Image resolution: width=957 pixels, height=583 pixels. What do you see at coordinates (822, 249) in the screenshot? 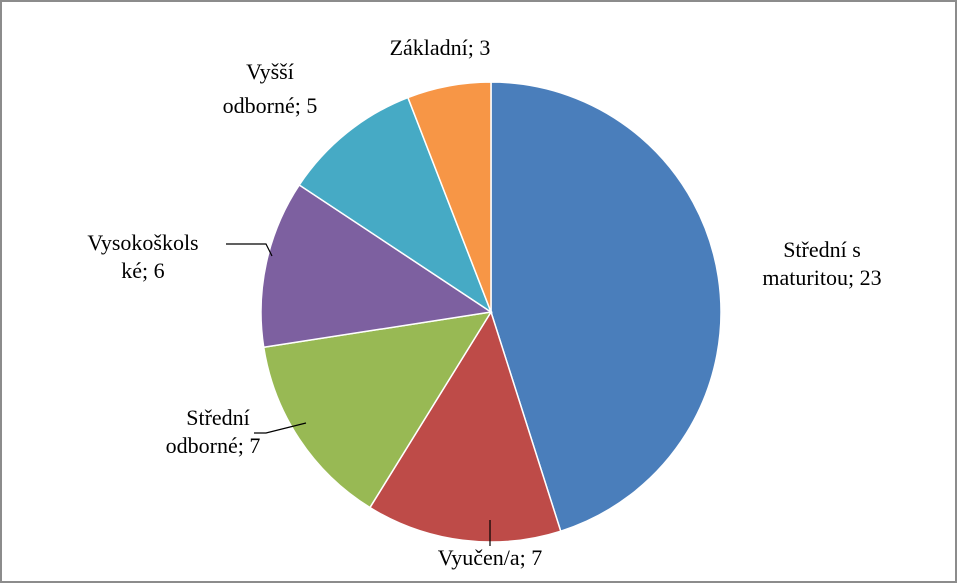
I see `data-label: Střední s` at bounding box center [822, 249].